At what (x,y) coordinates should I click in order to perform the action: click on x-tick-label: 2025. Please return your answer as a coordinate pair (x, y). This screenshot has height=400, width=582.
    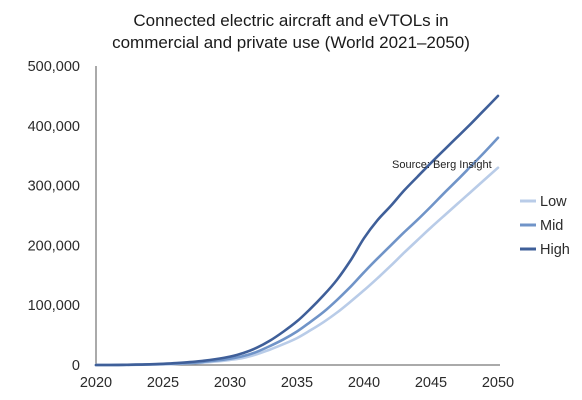
    Looking at the image, I should click on (163, 383).